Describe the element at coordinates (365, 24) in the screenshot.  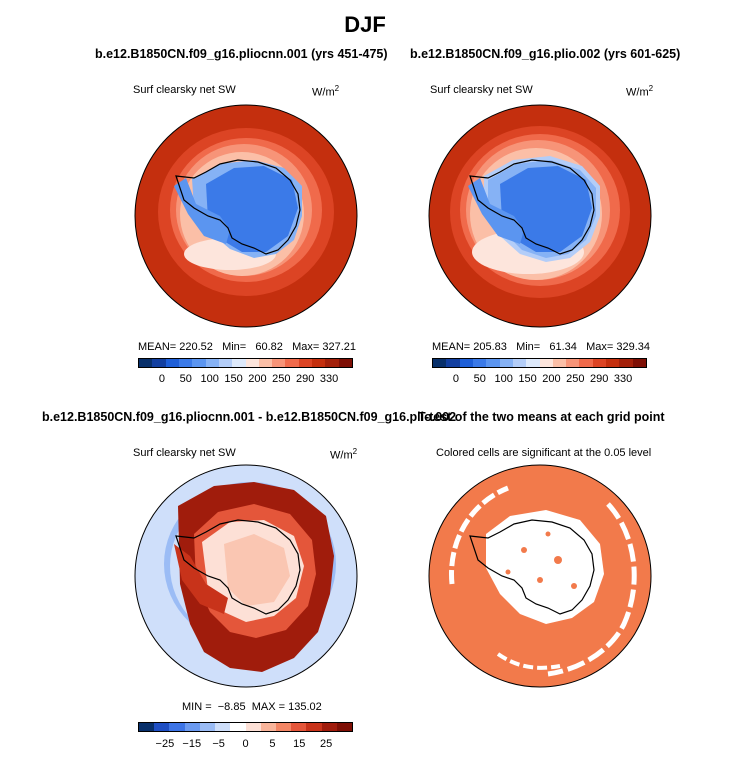
I see `page-title: DJF` at that location.